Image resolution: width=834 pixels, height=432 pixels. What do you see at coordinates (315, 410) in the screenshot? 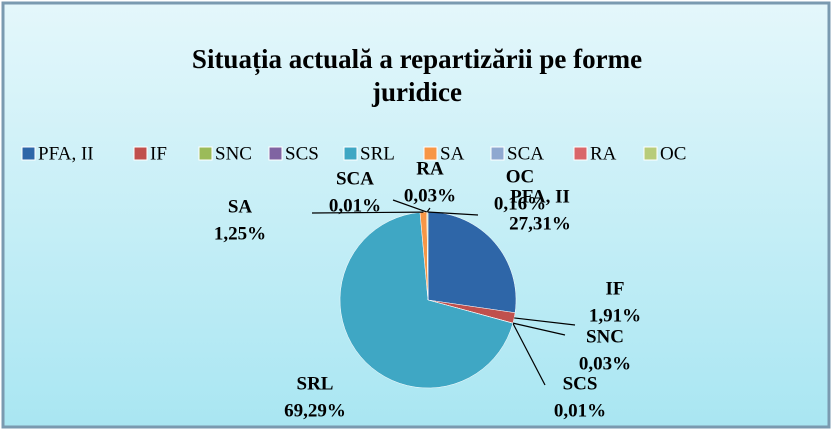
I see `slice-value: 69,29%` at bounding box center [315, 410].